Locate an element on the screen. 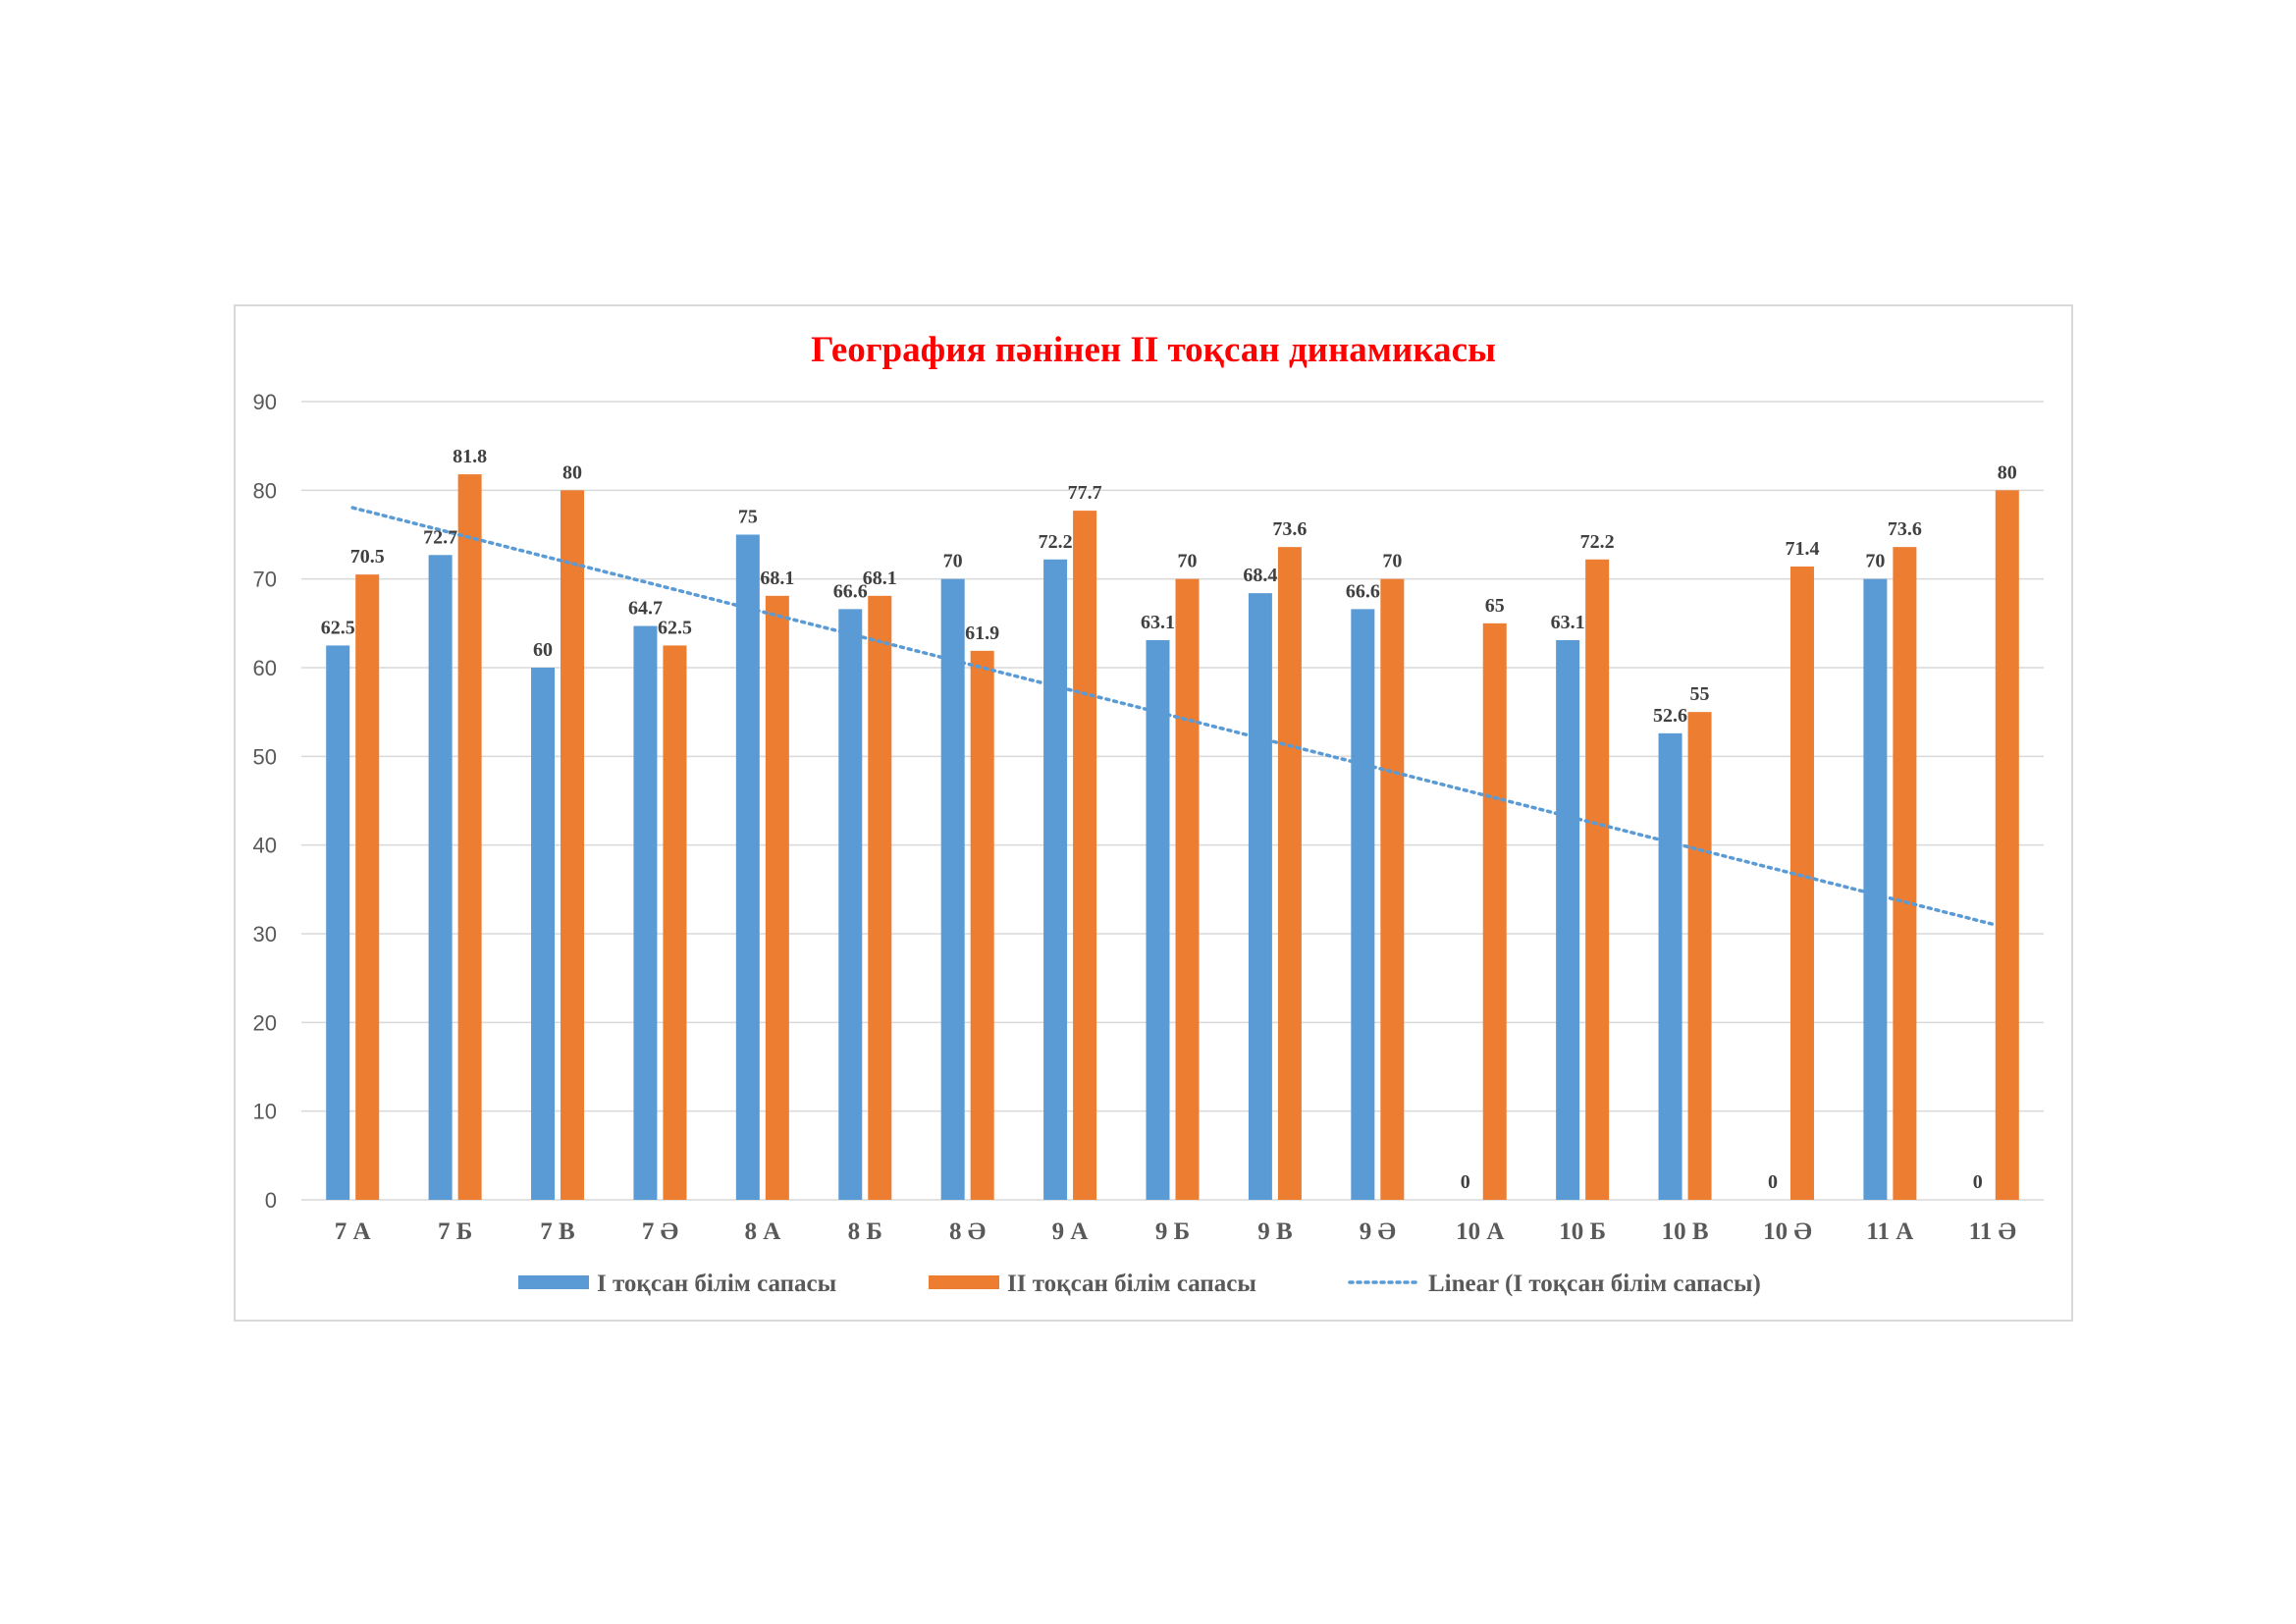 The image size is (2296, 1624). data-label: 77.7 is located at coordinates (1085, 493).